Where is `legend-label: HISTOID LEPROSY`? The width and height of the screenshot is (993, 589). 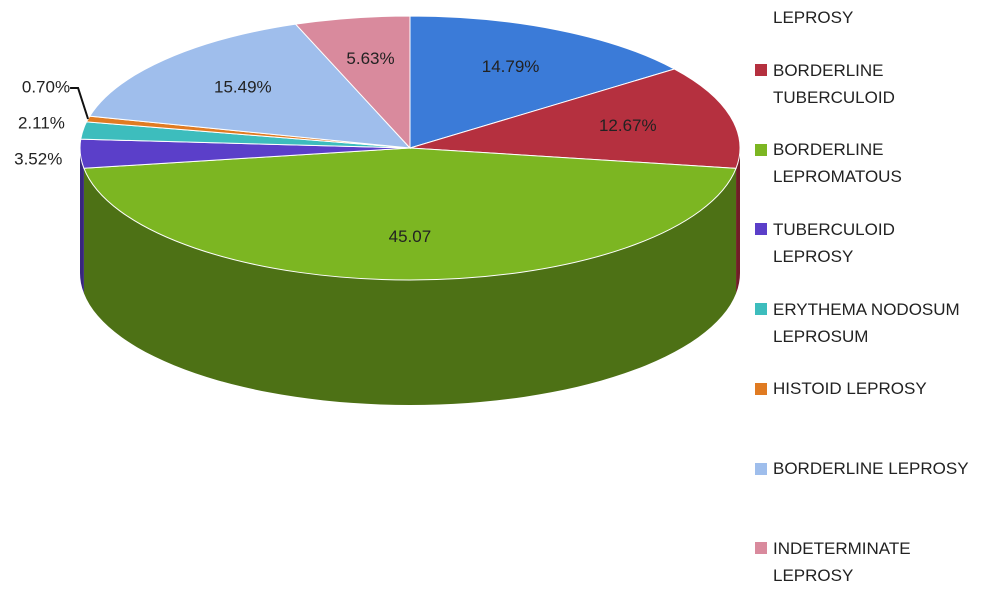 legend-label: HISTOID LEPROSY is located at coordinates (850, 389).